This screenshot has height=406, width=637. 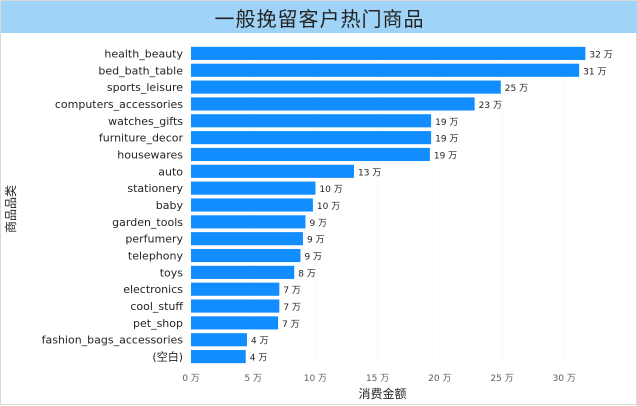 I want to click on data-label: 8 万, so click(x=307, y=274).